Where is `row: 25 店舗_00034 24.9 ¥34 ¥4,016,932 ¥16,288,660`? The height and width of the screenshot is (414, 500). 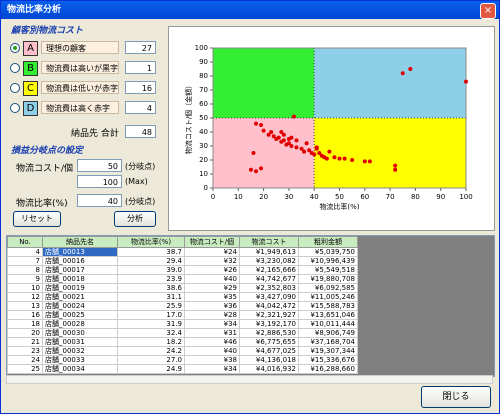
row: 25 店舗_00034 24.9 ¥34 ¥4,016,932 ¥16,288,660 is located at coordinates (182, 369).